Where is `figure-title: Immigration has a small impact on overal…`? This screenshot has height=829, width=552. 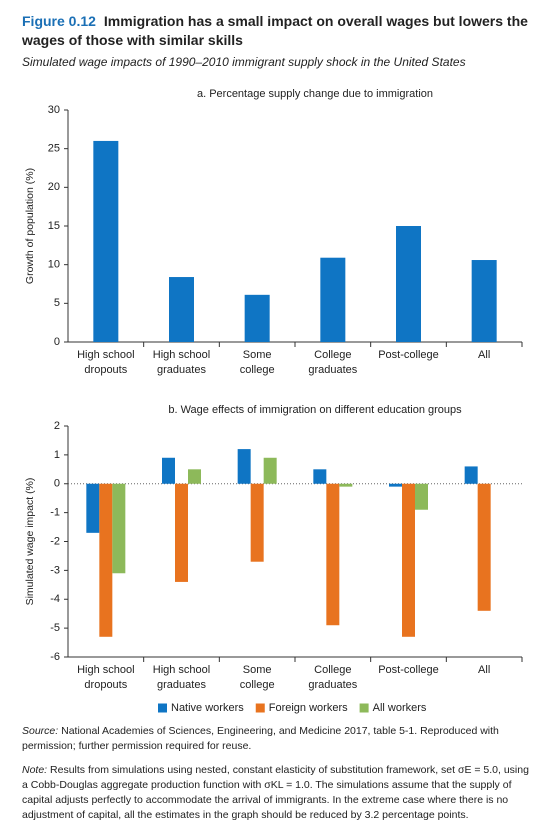 figure-title: Immigration has a small impact on overal… is located at coordinates (275, 30).